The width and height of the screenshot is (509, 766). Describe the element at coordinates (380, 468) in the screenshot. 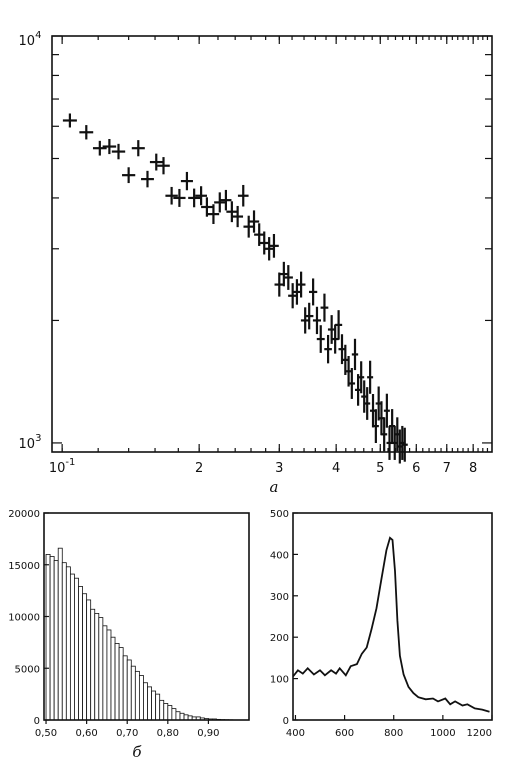

I see `x-tick-label: 5` at that location.